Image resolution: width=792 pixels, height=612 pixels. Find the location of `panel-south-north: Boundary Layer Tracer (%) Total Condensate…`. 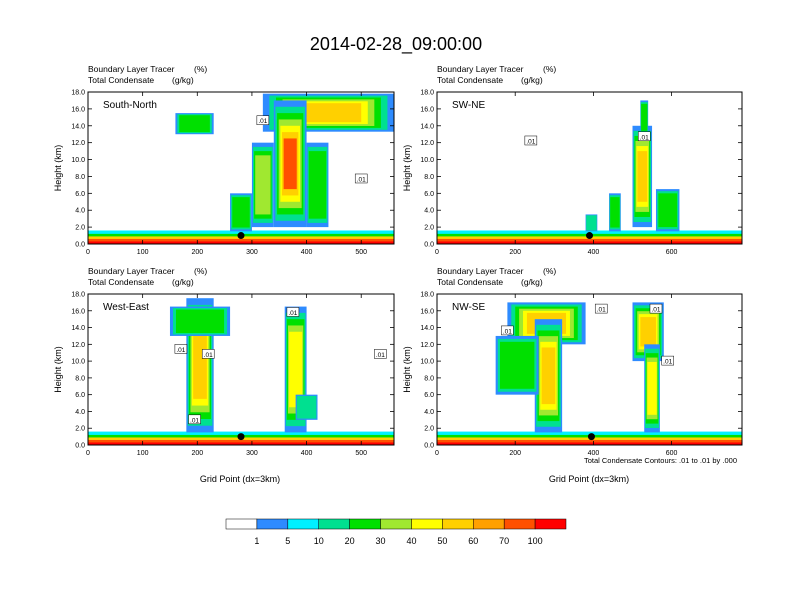

panel-south-north: Boundary Layer Tracer (%) Total Condensate… is located at coordinates (224, 160).